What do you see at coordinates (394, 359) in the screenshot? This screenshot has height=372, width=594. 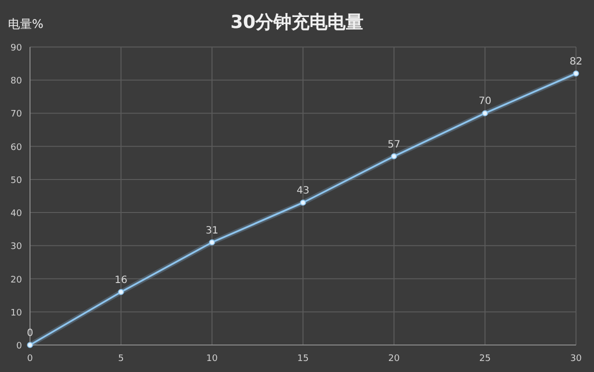 I see `x-tick-label: 20` at bounding box center [394, 359].